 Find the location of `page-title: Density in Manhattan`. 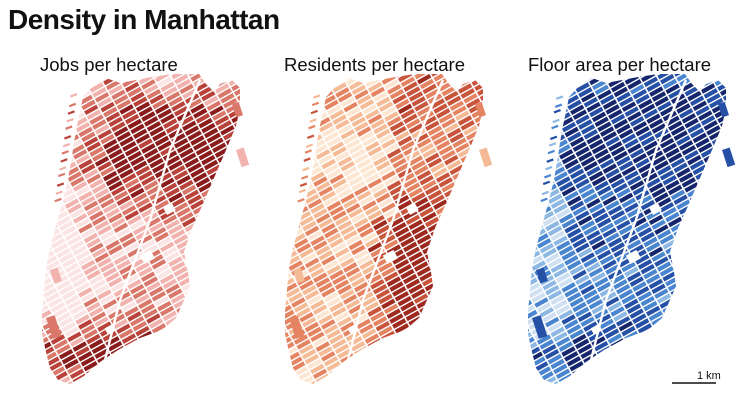

page-title: Density in Manhattan is located at coordinates (144, 19).